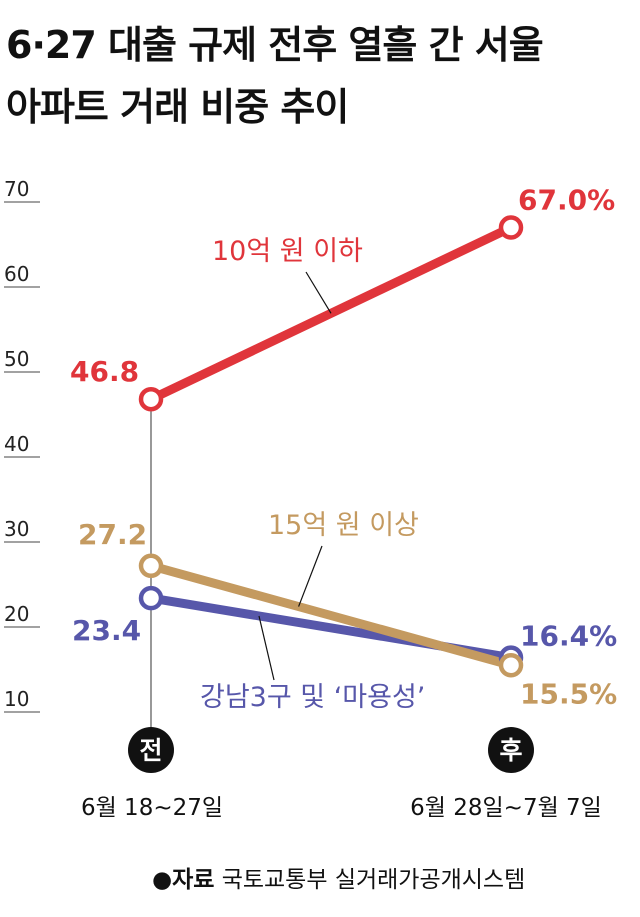 This screenshot has height=917, width=640. What do you see at coordinates (568, 636) in the screenshot?
I see `value-label-gangnam-after: 16.4%` at bounding box center [568, 636].